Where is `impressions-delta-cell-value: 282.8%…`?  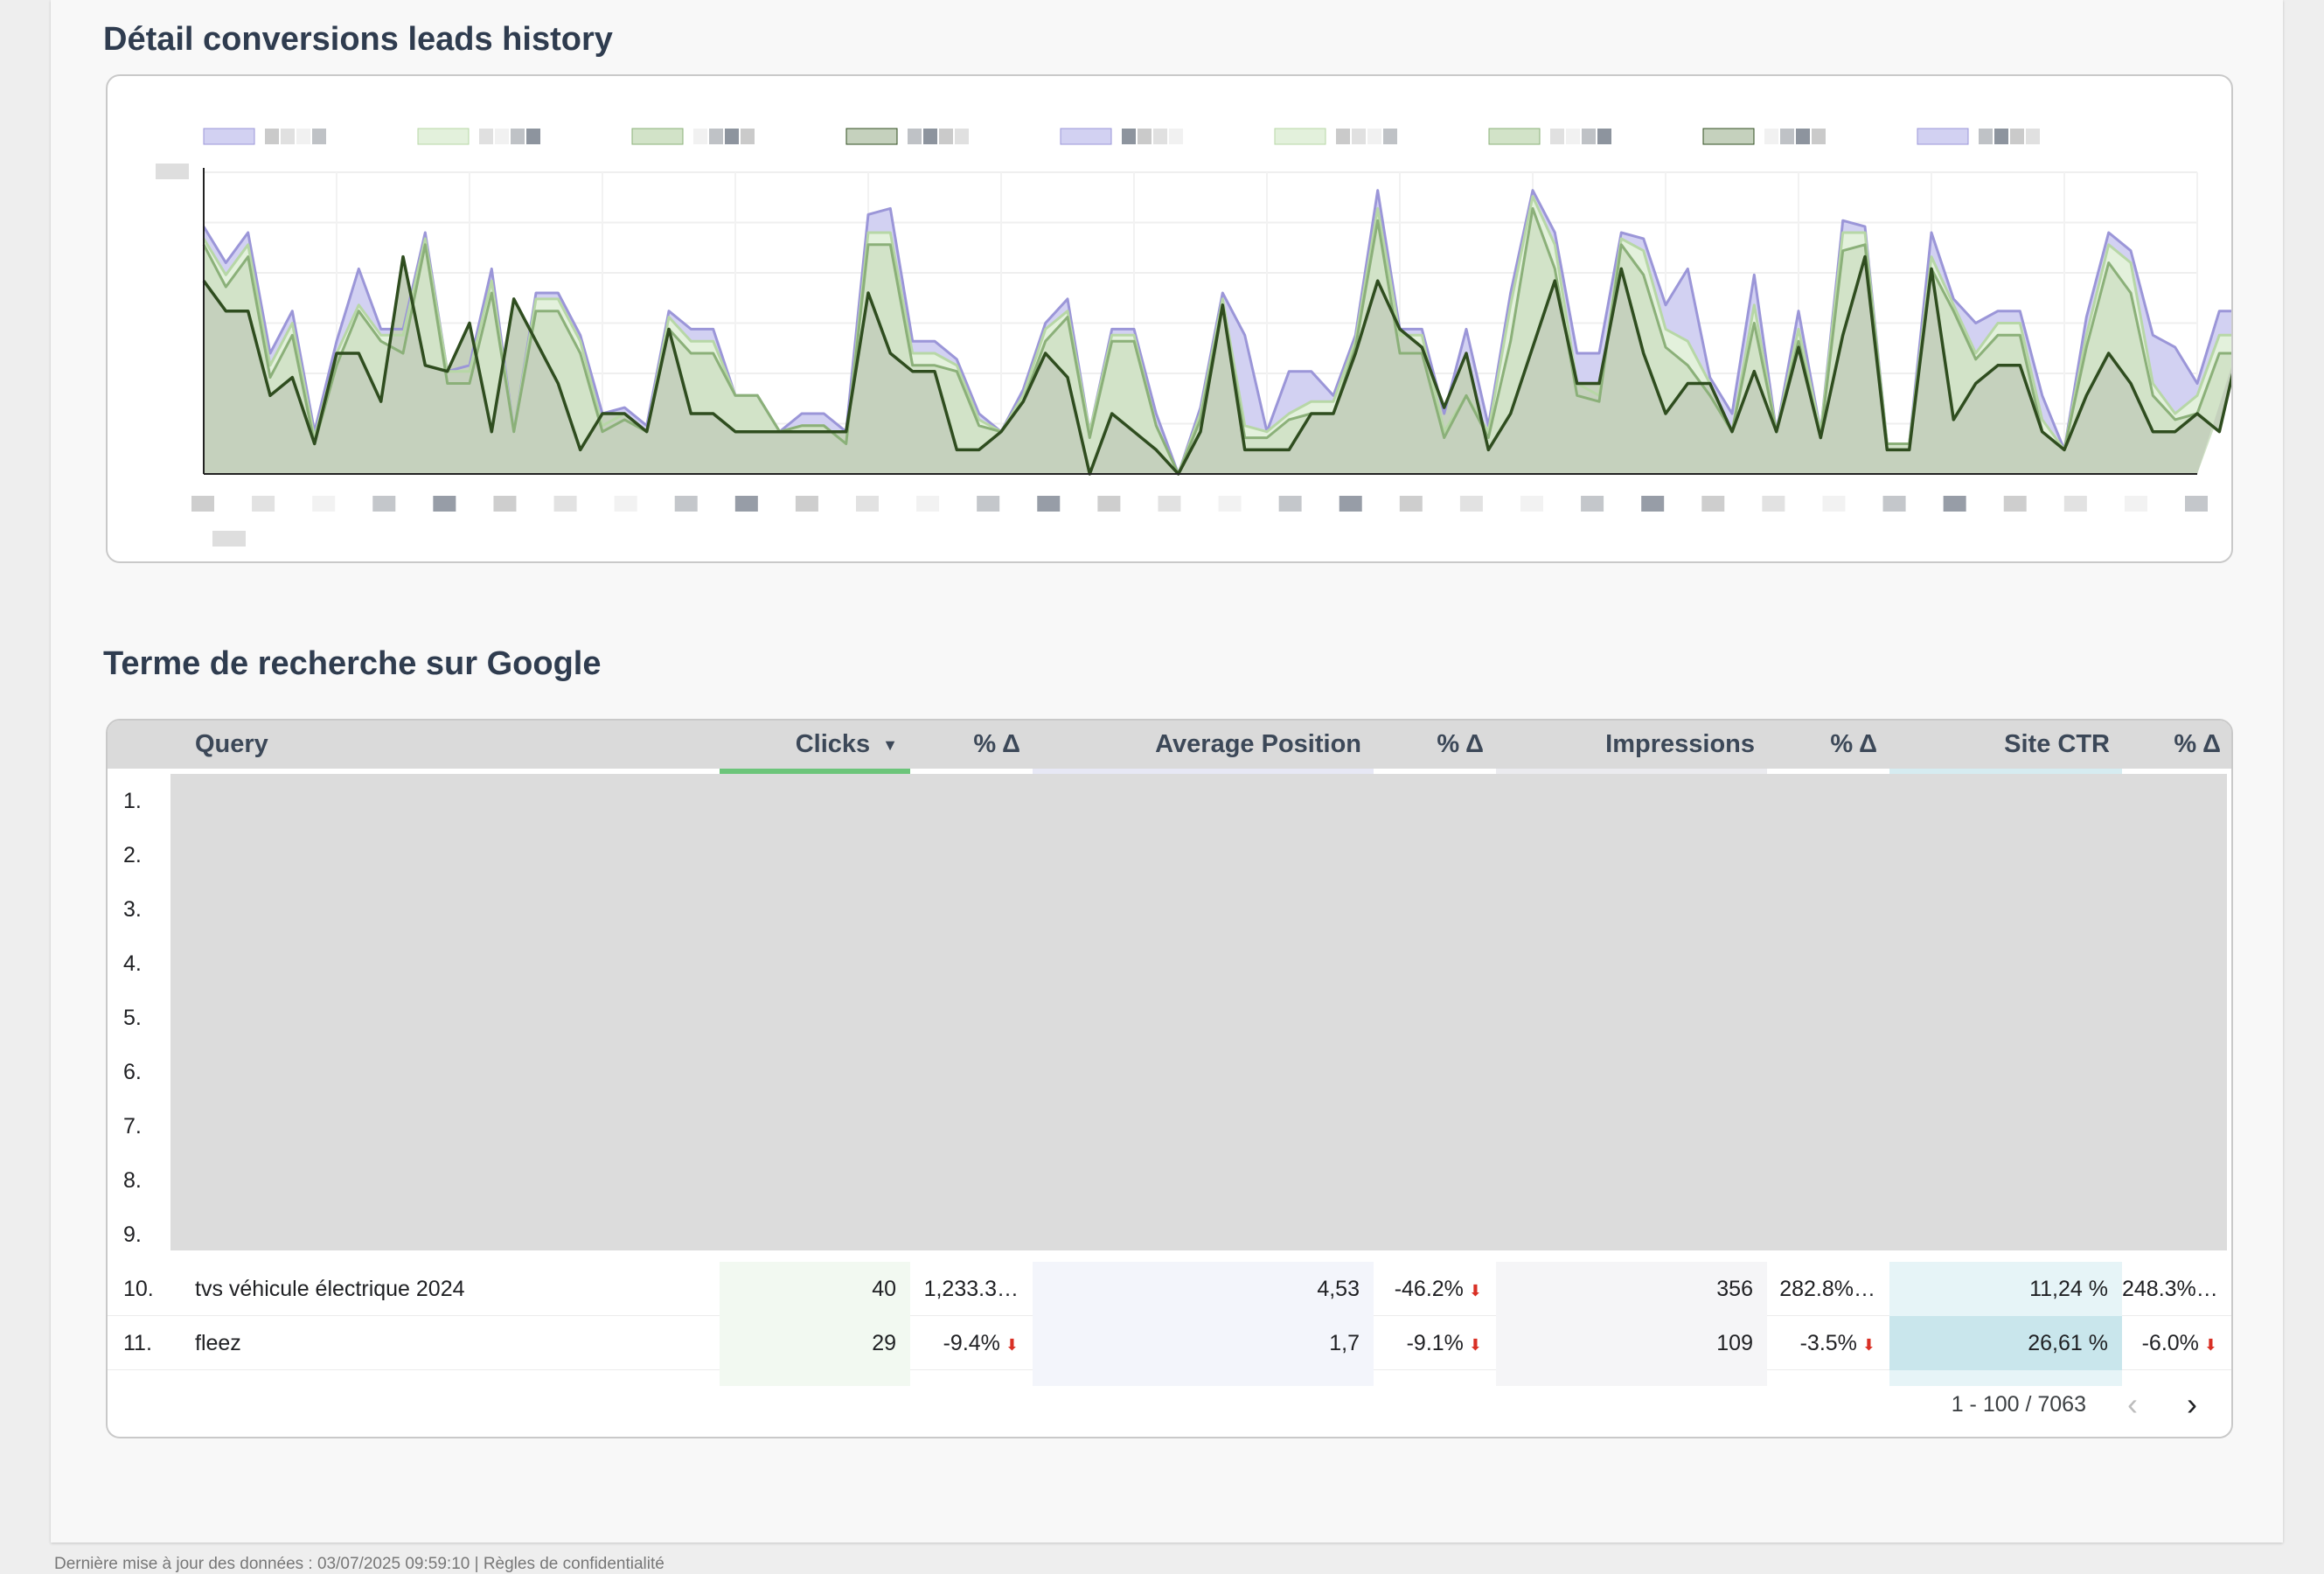 impressions-delta-cell-value: 282.8%… is located at coordinates (1827, 1289).